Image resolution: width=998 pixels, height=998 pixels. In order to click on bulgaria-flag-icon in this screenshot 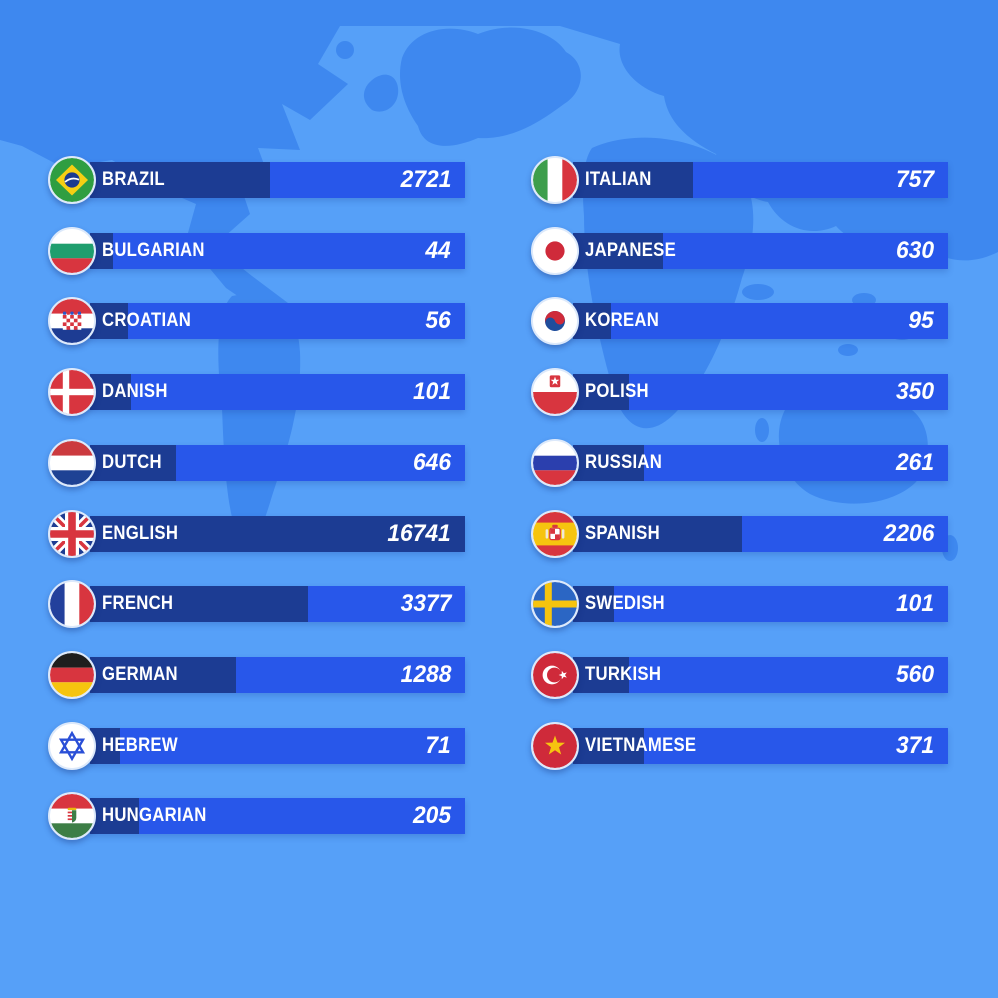, I will do `click(72, 250)`.